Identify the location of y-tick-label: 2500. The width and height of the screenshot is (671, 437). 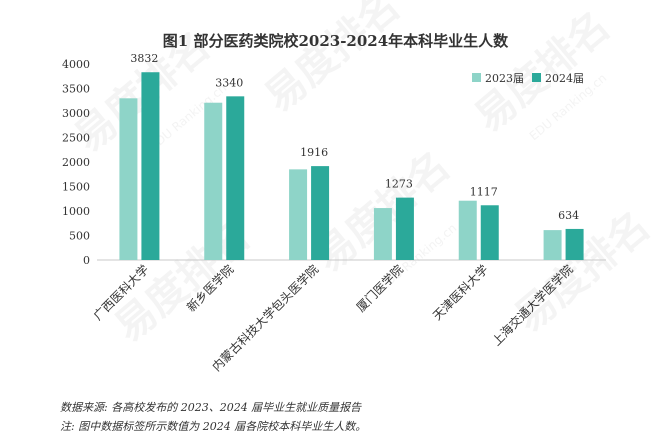
(76, 138).